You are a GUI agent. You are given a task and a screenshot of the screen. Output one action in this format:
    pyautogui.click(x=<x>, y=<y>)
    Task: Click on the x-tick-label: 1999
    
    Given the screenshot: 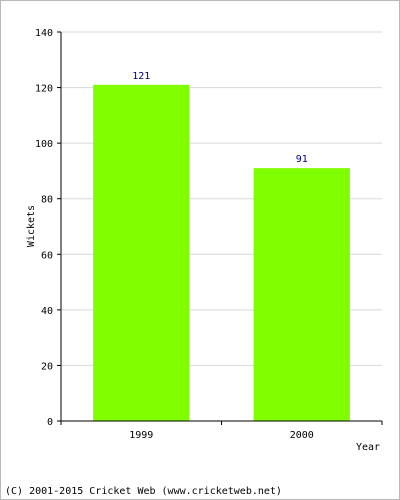 What is the action you would take?
    pyautogui.click(x=141, y=435)
    